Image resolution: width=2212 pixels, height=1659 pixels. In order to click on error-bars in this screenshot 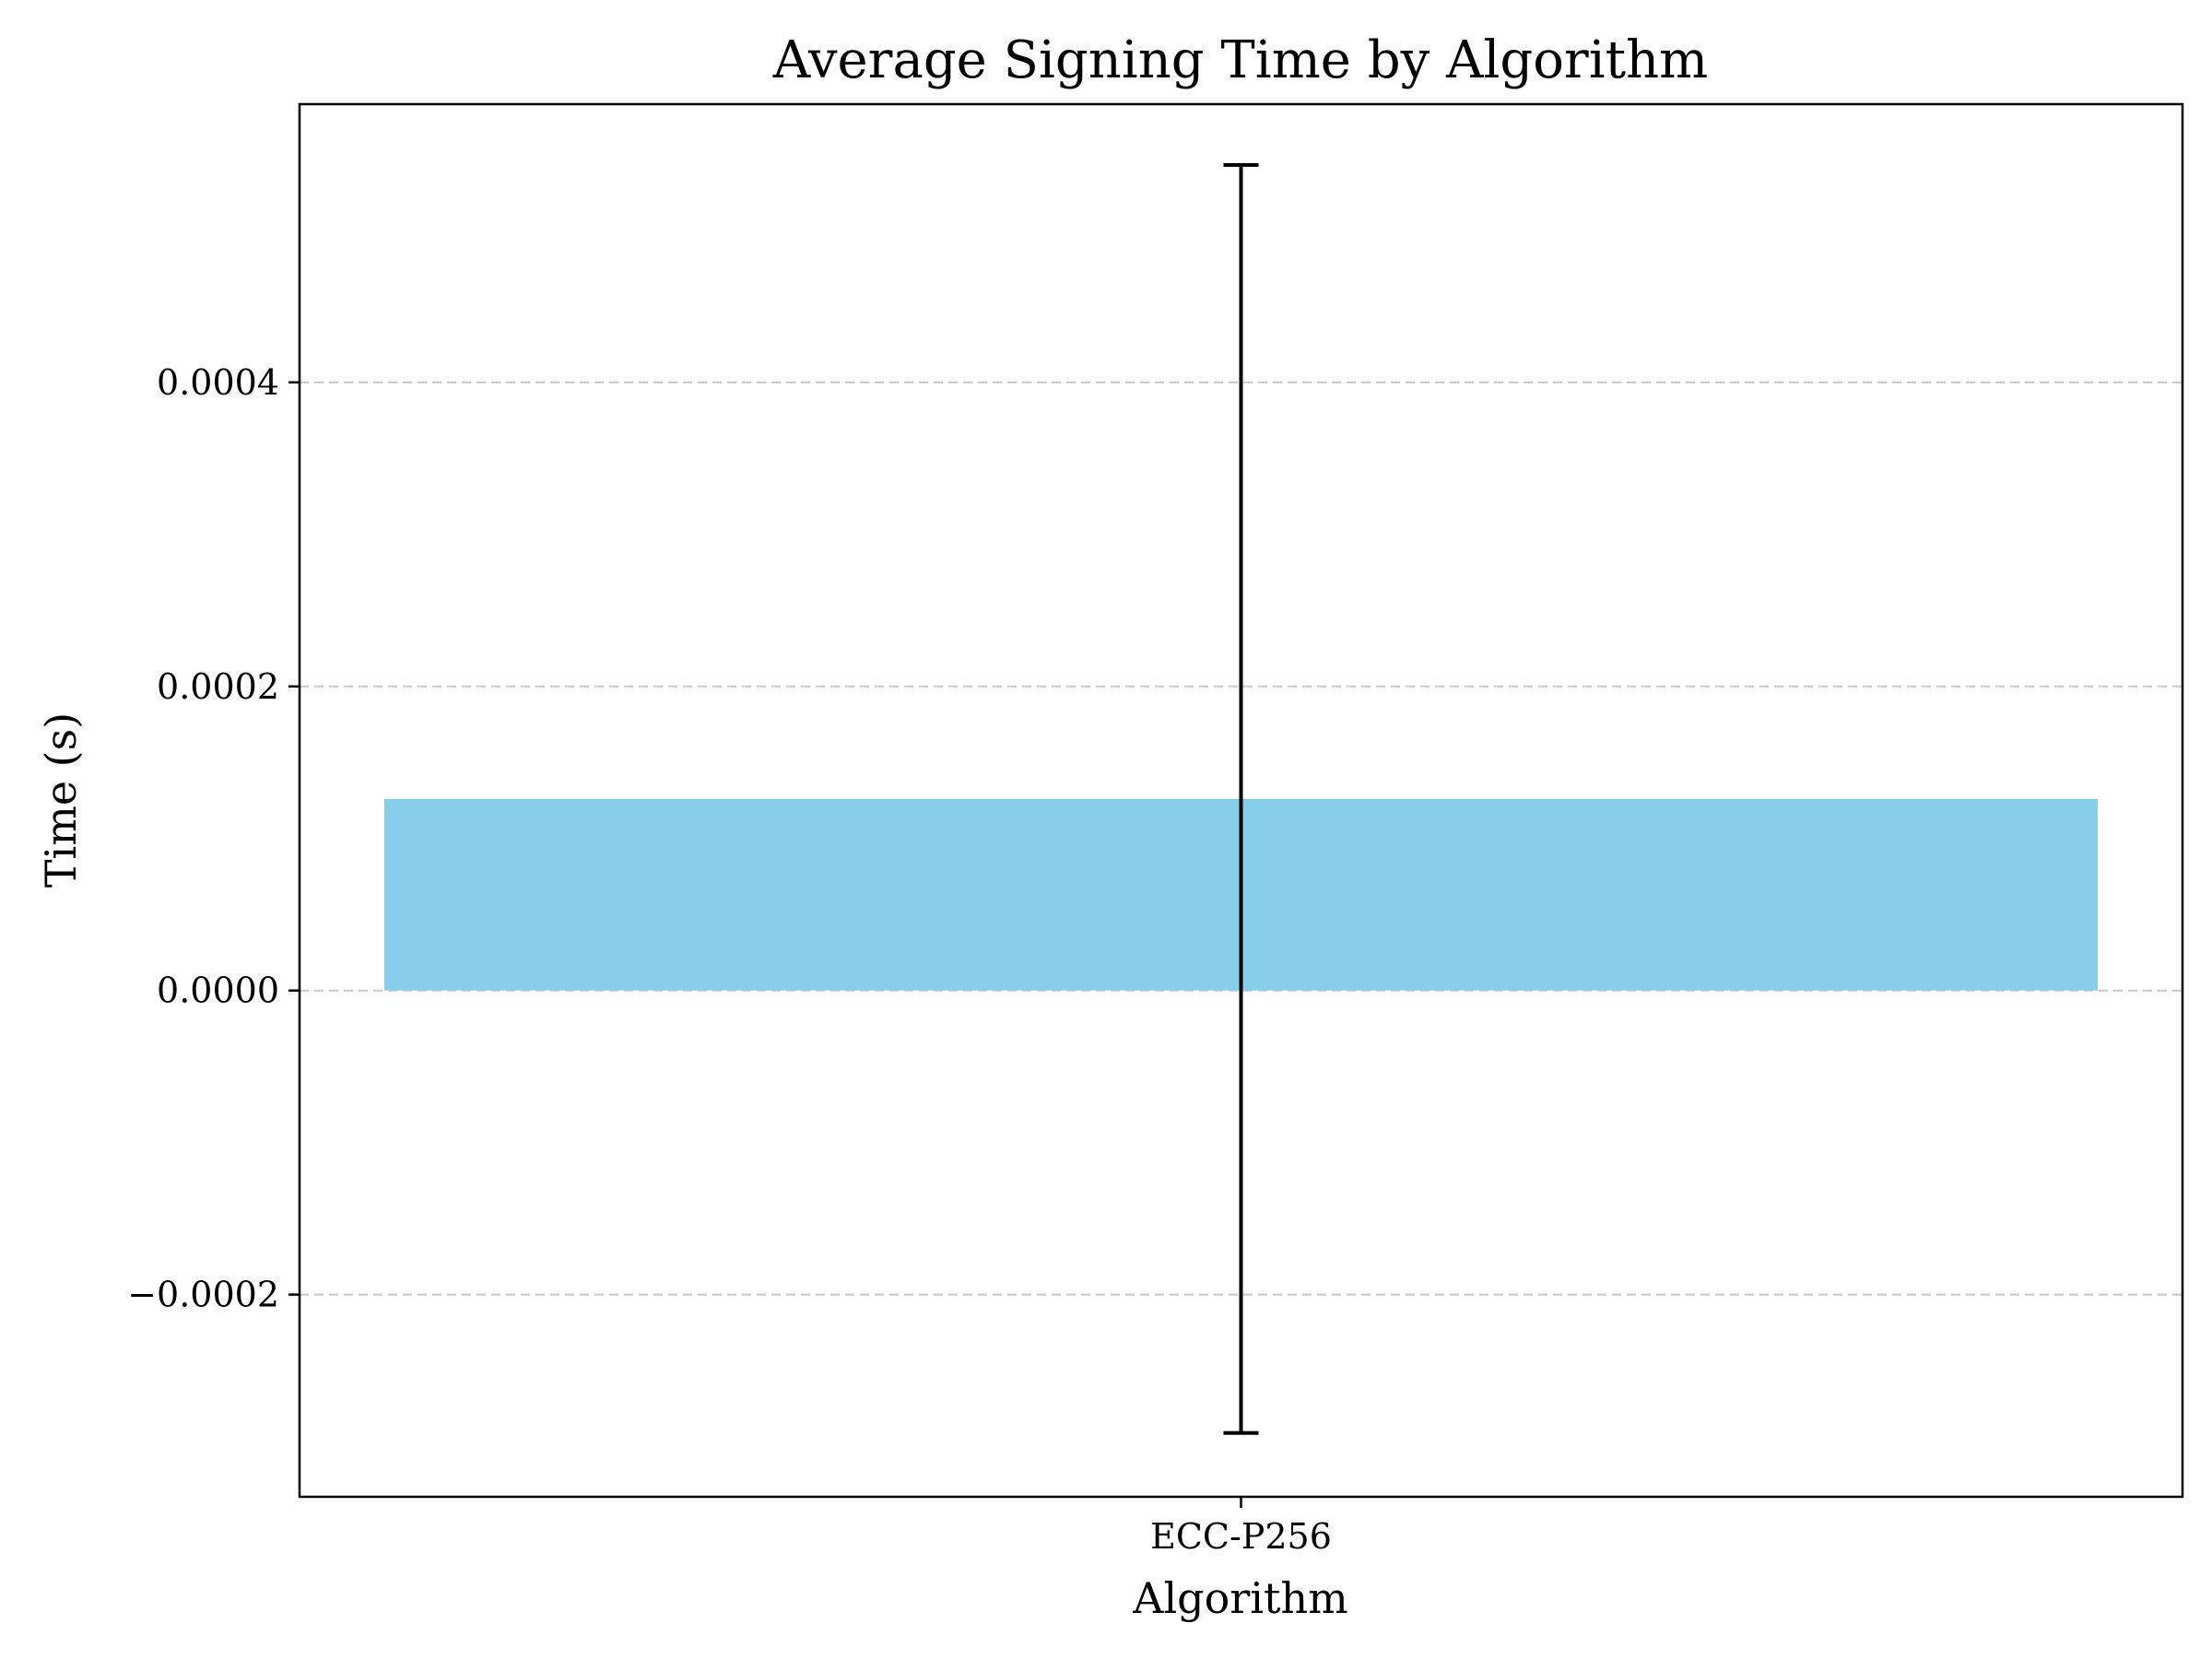, I will do `click(1241, 798)`.